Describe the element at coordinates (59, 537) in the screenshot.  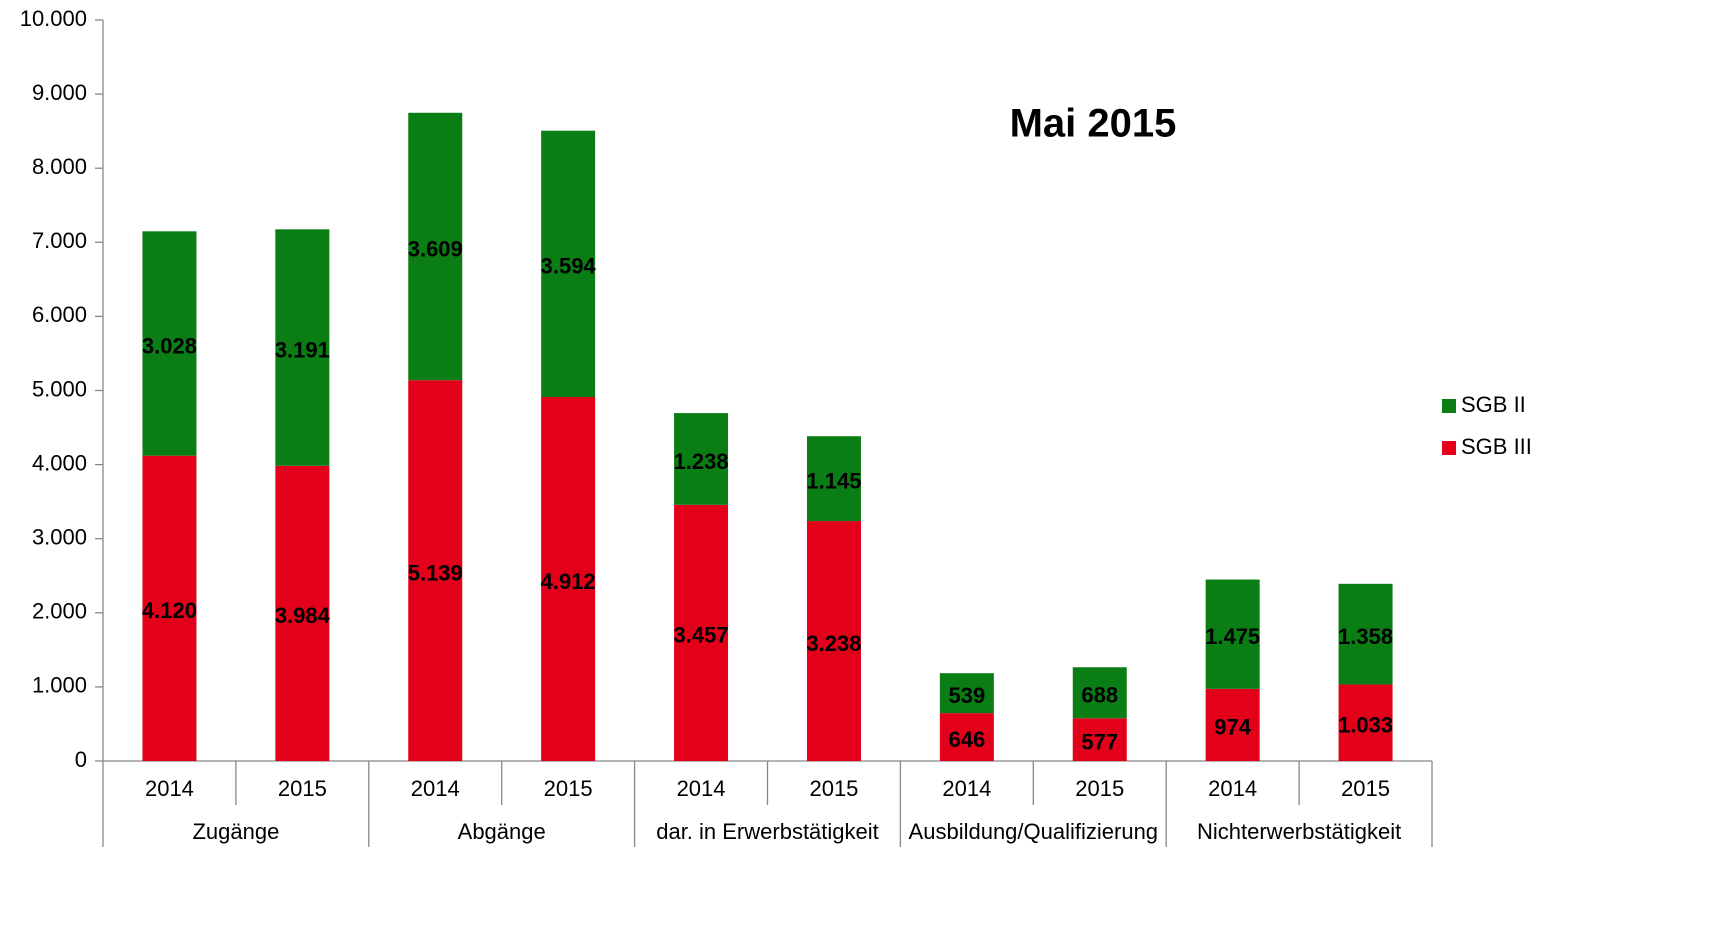
I see `y-tick-label: 3.000` at that location.